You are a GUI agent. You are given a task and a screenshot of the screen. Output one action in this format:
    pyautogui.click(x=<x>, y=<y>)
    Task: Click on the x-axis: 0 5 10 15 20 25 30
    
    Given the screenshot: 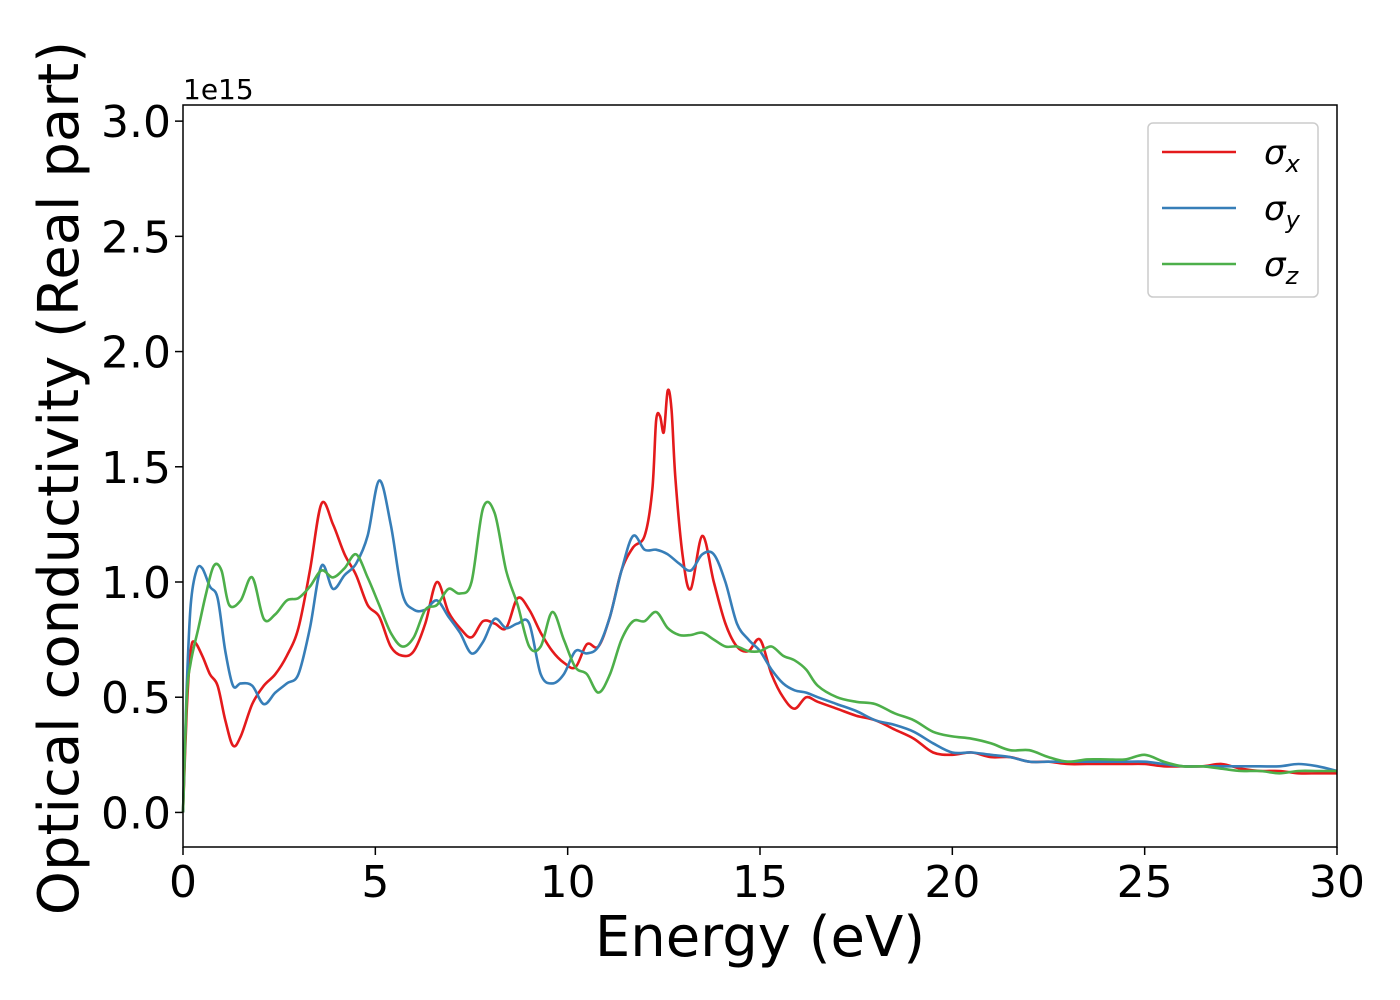 What is the action you would take?
    pyautogui.click(x=767, y=877)
    